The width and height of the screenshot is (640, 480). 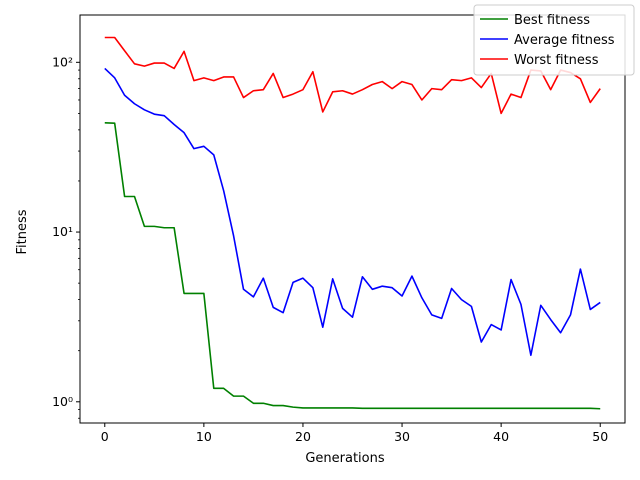 I want to click on y-tick-label: 10¹, so click(x=62, y=231).